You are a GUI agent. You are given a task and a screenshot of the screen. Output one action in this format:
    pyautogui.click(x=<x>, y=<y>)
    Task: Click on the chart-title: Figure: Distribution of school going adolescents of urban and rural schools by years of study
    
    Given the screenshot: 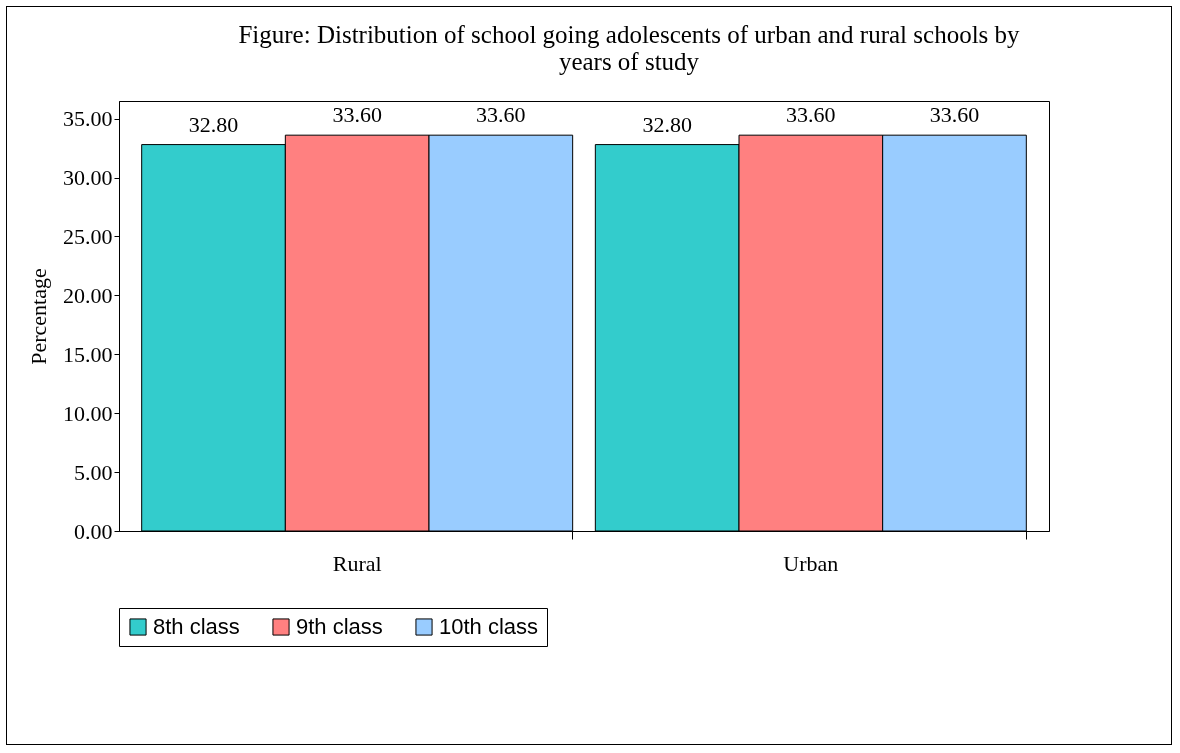 What is the action you would take?
    pyautogui.click(x=629, y=48)
    